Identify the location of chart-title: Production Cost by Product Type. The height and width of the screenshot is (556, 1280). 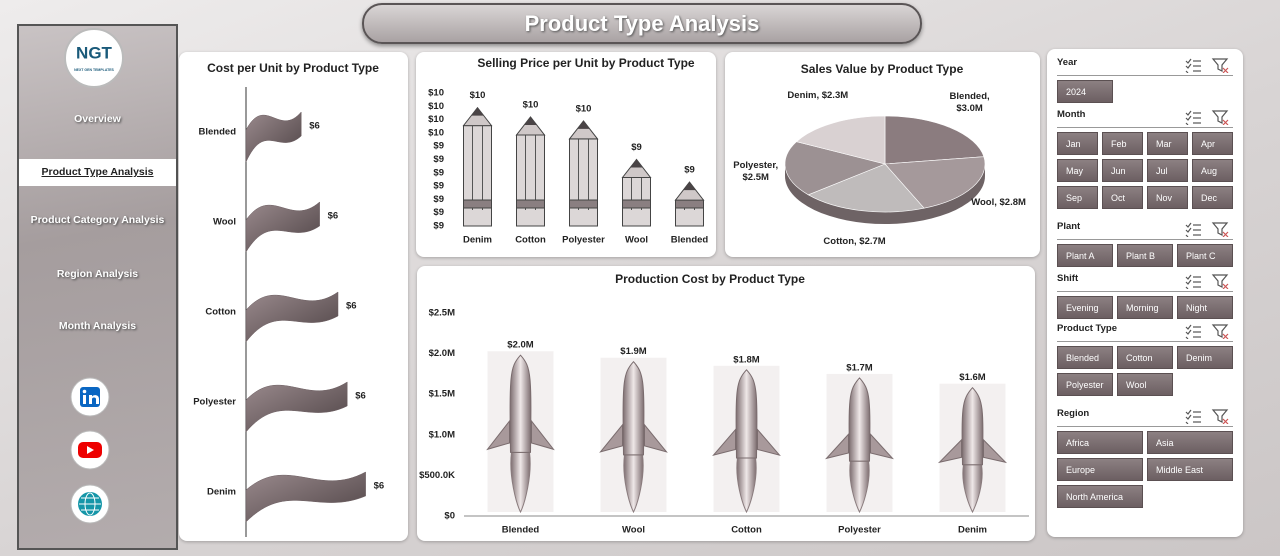
(710, 279).